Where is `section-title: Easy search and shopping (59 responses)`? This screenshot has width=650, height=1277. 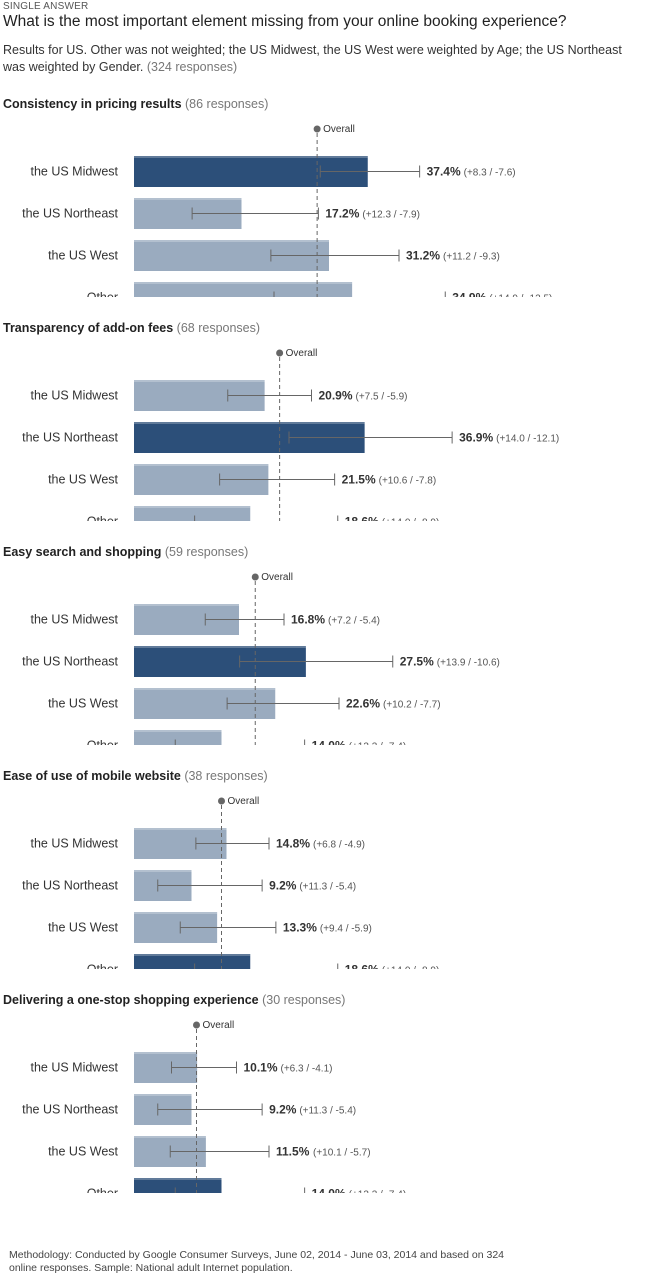
section-title: Easy search and shopping (59 responses) is located at coordinates (125, 552).